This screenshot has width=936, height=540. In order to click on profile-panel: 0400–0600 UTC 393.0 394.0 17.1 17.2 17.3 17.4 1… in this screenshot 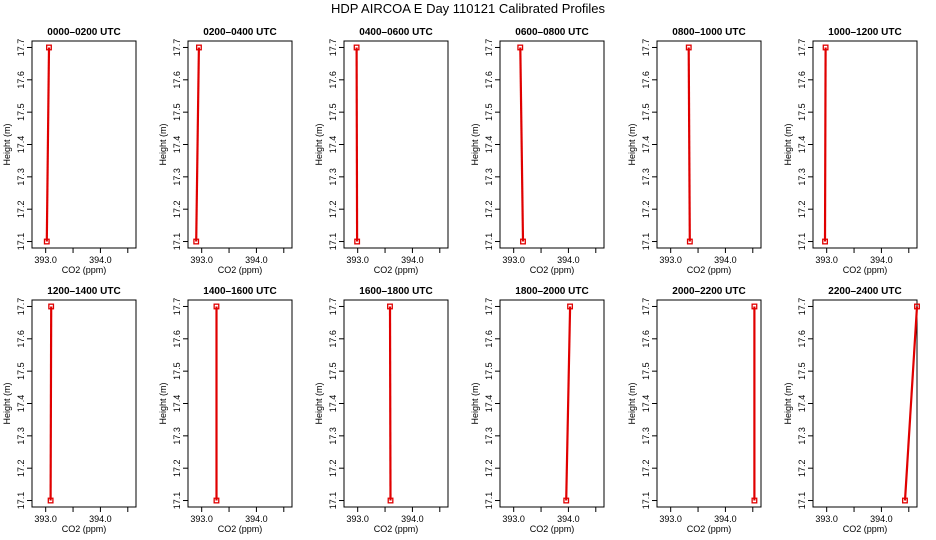, I will do `click(381, 151)`.